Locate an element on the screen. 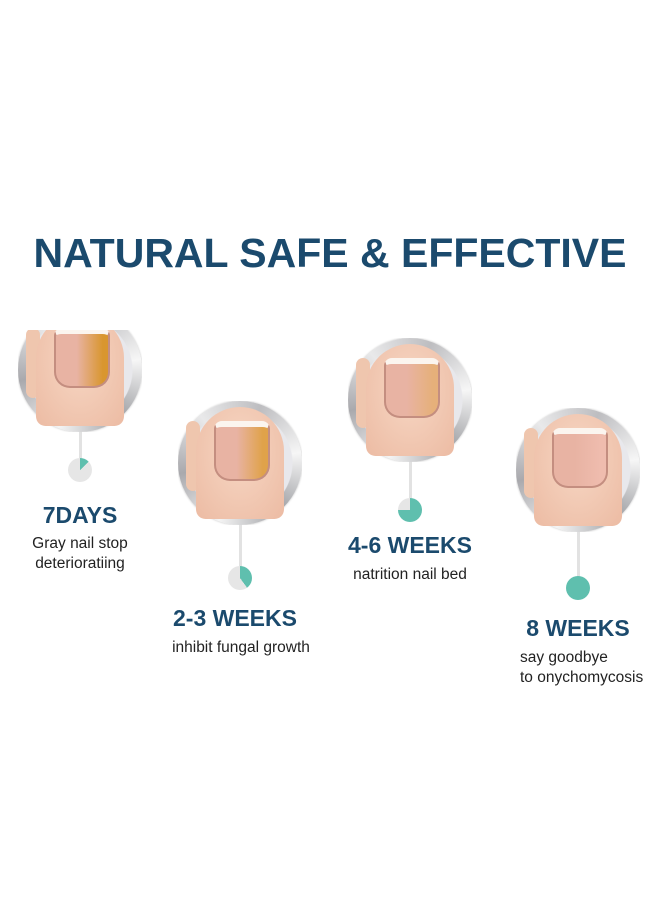 This screenshot has height=900, width=660. stage-description: inhibit fungal growth is located at coordinates (241, 647).